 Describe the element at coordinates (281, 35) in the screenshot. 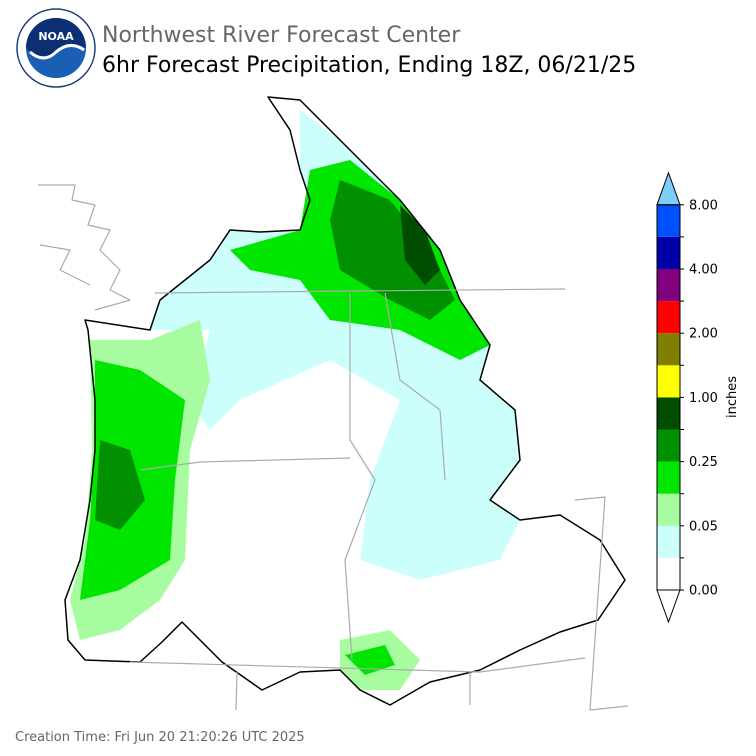

I see `title: Northwest River Forecast Center` at that location.